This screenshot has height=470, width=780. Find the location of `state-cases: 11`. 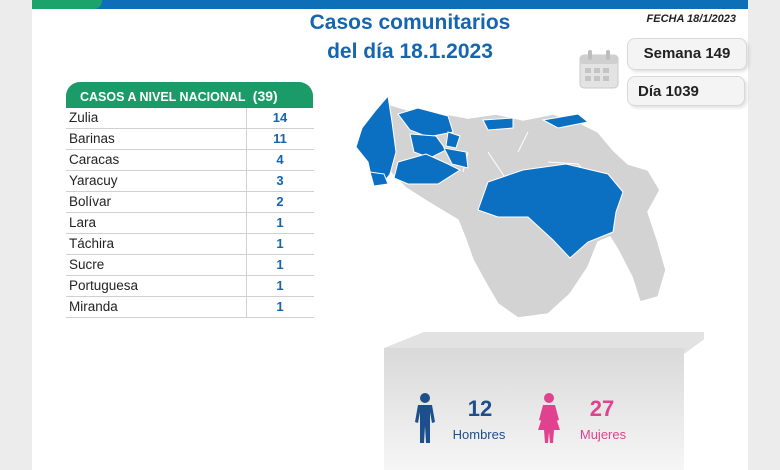

state-cases: 11 is located at coordinates (280, 138).